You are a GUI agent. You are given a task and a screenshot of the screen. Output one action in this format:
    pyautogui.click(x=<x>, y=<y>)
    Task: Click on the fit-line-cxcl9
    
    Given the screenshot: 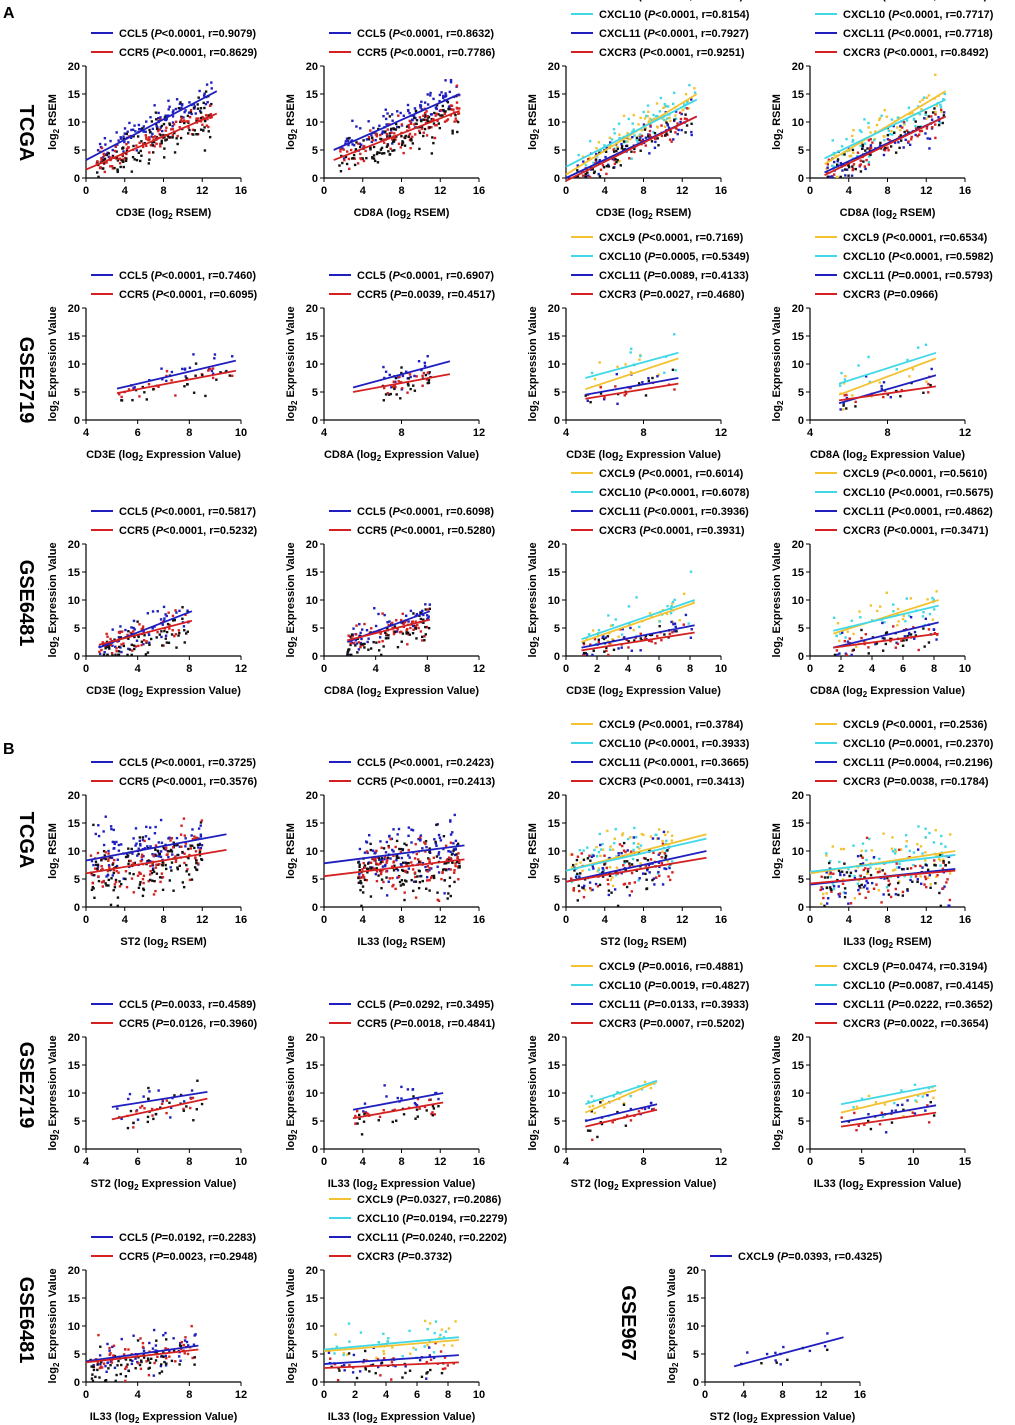 What is the action you would take?
    pyautogui.click(x=391, y=1346)
    